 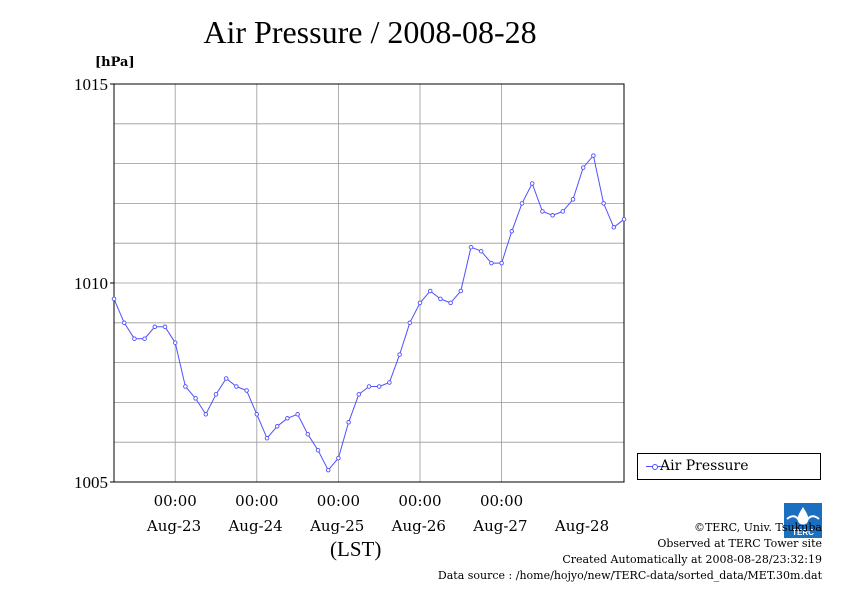 I want to click on y-tick-label: 1015, so click(x=91, y=84).